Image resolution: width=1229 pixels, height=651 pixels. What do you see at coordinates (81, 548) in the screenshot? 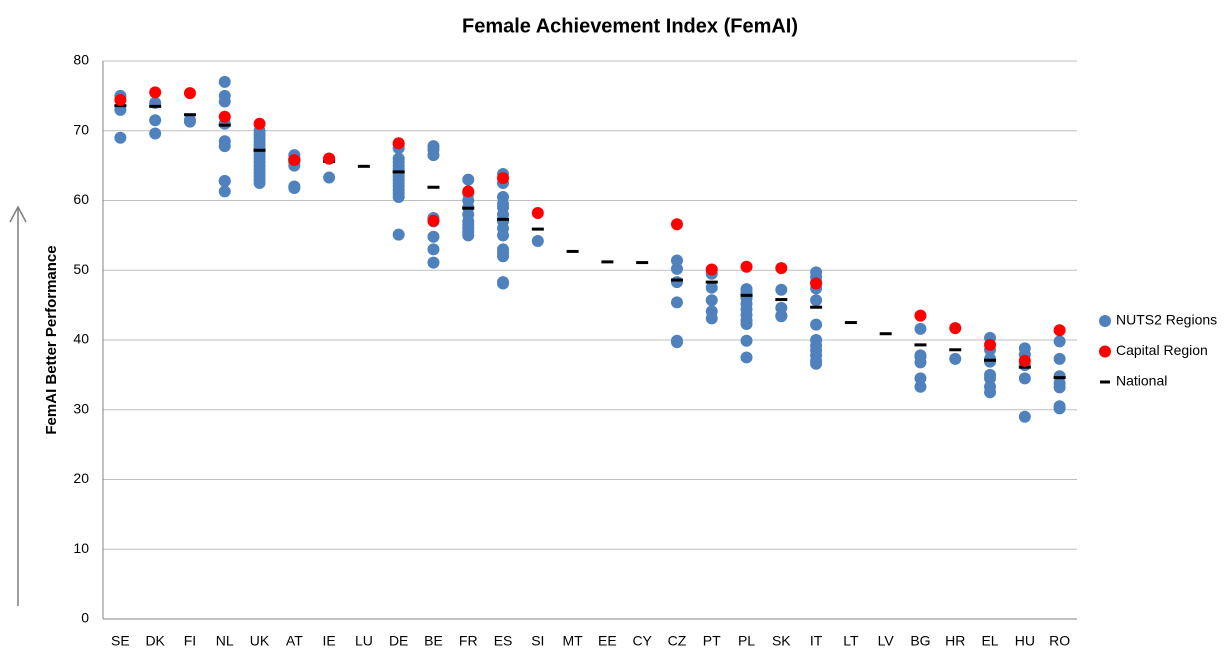
I see `y-tick-label: 10` at bounding box center [81, 548].